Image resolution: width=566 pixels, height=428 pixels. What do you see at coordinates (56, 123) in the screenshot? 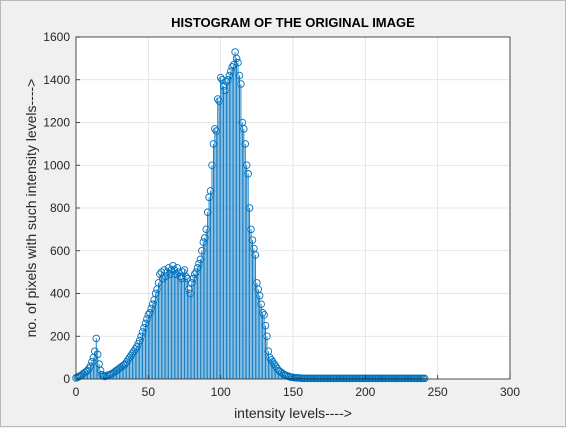
I see `y-tick-label: 1200` at bounding box center [56, 123].